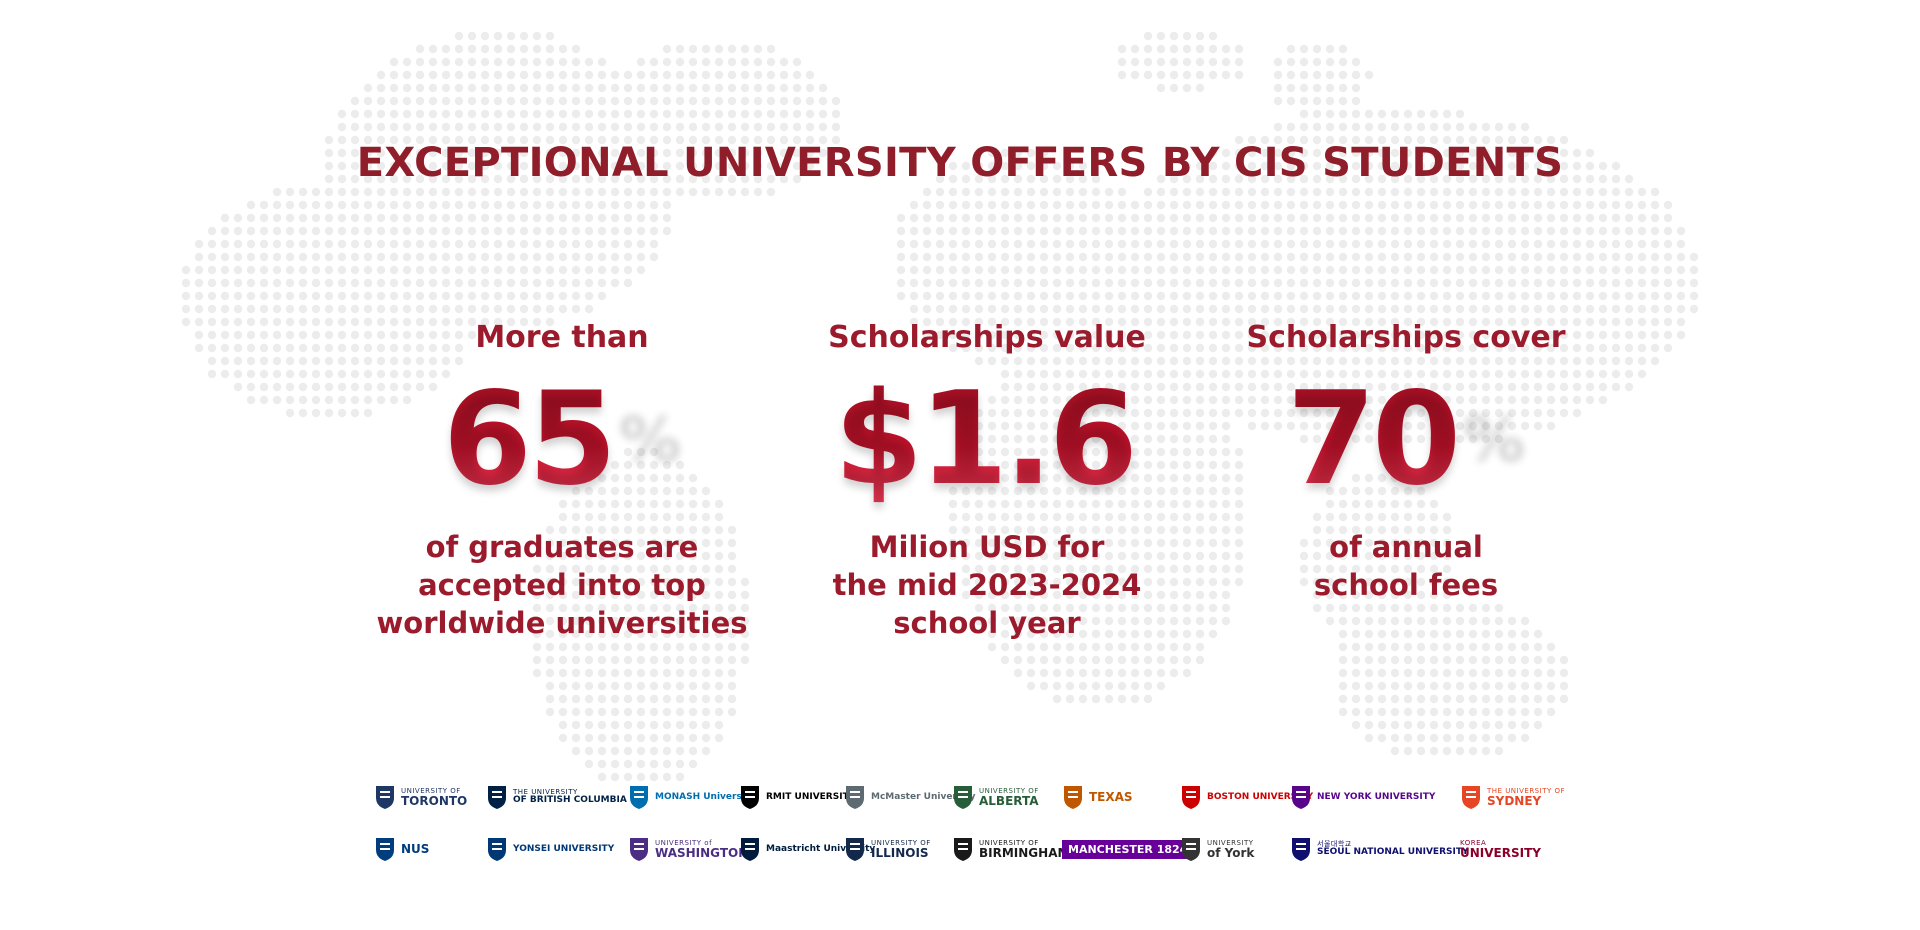 The width and height of the screenshot is (1920, 930). I want to click on university-logo: NEW YORK UNIVERSITY, so click(1362, 797).